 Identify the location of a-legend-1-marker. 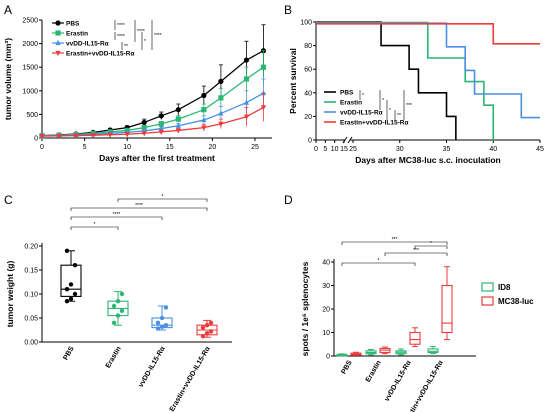
(58, 33).